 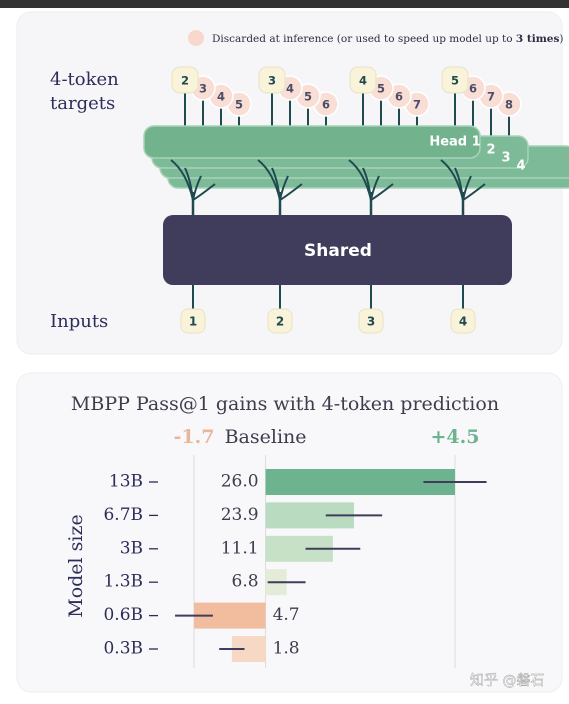 I want to click on y-tick-label: 3B, so click(x=131, y=548).